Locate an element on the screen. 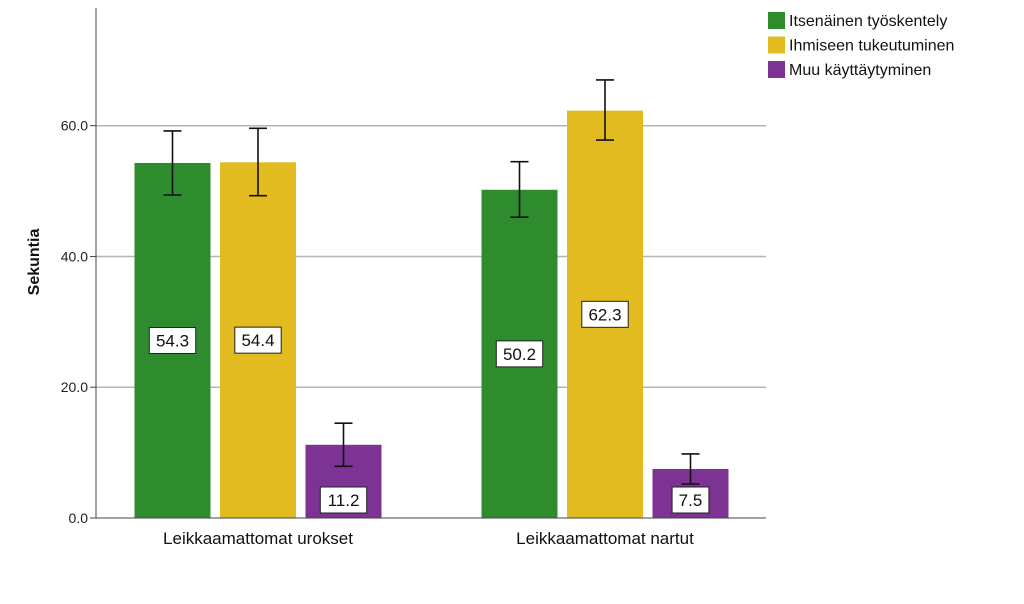 This screenshot has width=1024, height=604. data-label: 54.4 is located at coordinates (257, 340).